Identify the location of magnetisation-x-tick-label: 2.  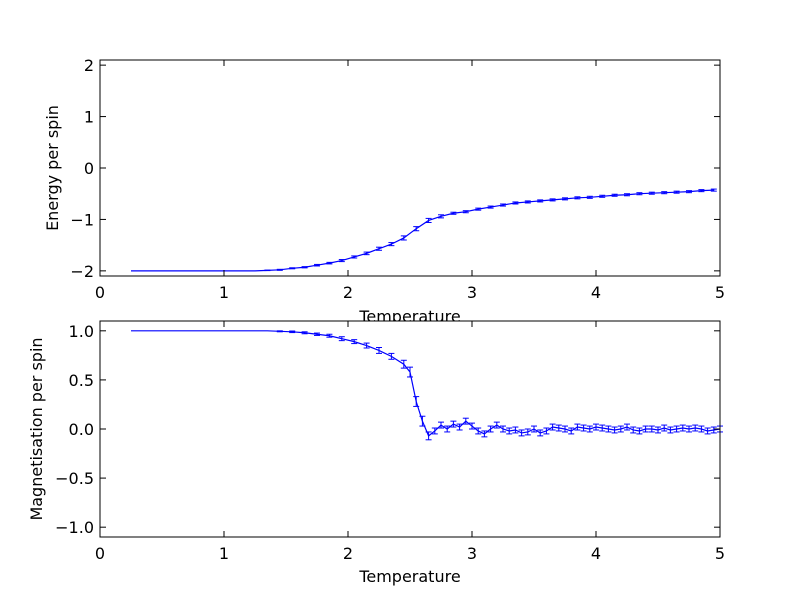
(348, 553).